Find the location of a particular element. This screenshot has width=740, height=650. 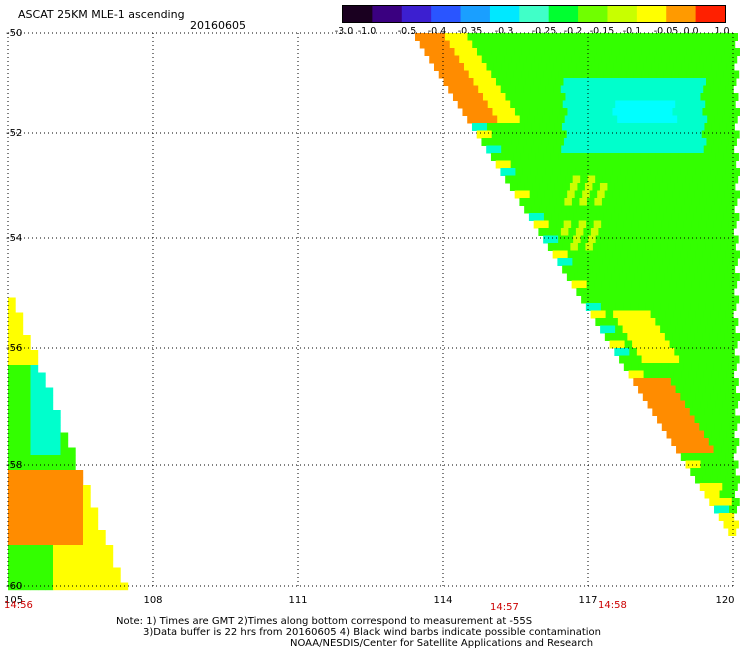

colorbar-tick-label: -0.5 is located at coordinates (407, 31).